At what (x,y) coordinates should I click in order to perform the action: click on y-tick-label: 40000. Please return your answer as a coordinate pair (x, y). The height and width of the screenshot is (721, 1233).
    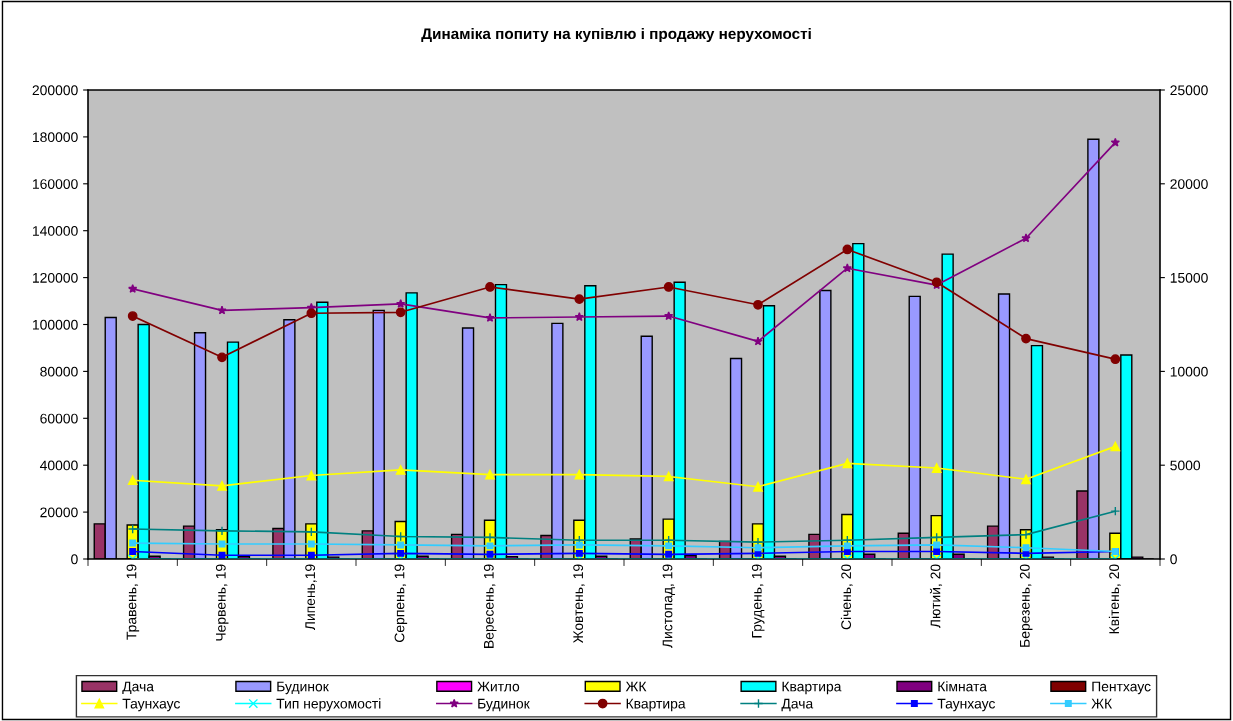
    Looking at the image, I should click on (58, 465).